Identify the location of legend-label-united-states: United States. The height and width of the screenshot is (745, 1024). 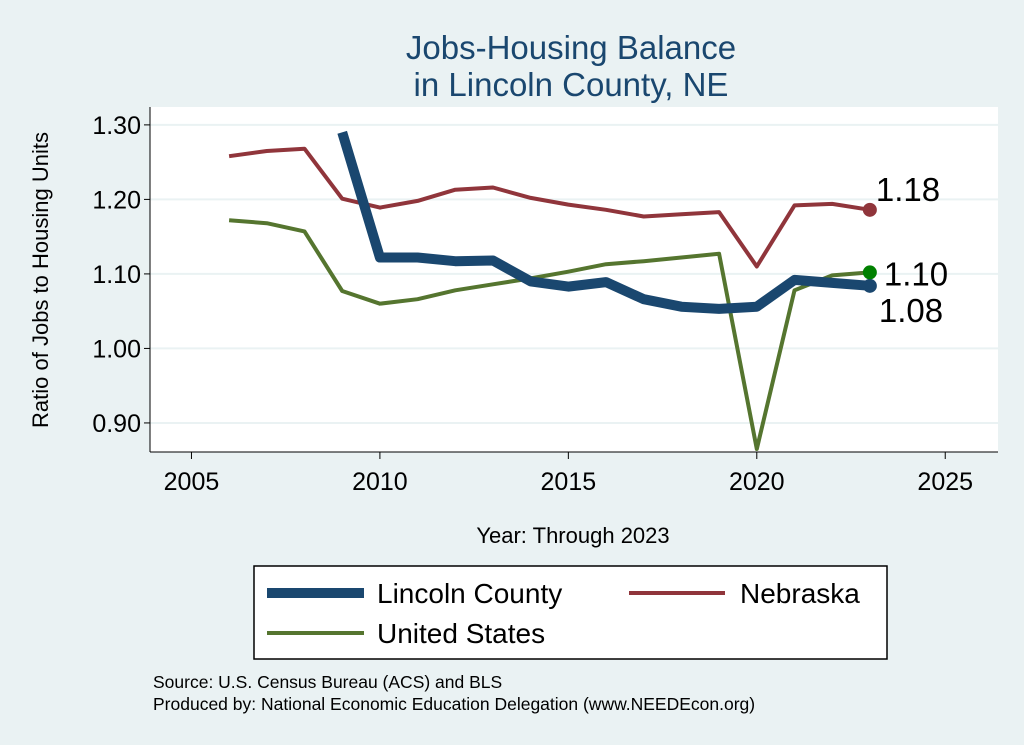
(461, 633).